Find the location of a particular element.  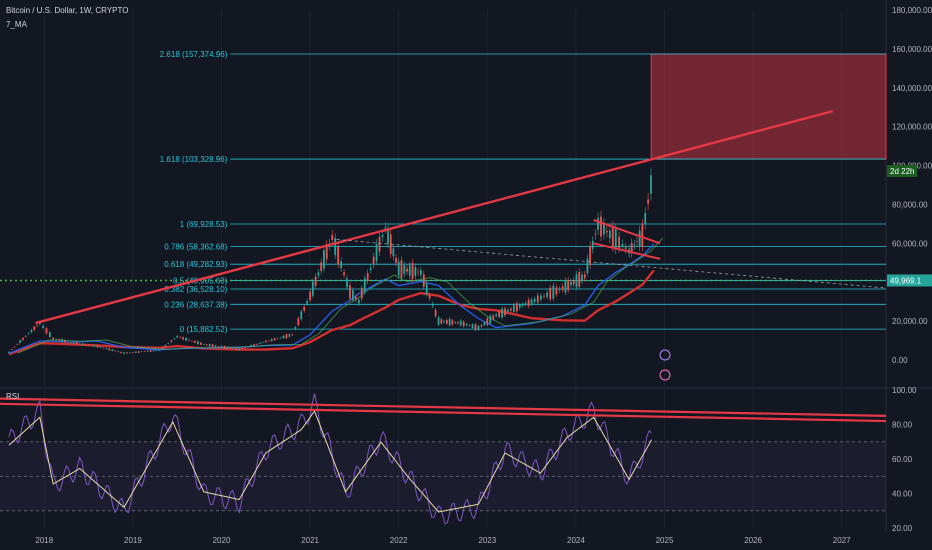

x-tick-label: 2024 is located at coordinates (576, 540).